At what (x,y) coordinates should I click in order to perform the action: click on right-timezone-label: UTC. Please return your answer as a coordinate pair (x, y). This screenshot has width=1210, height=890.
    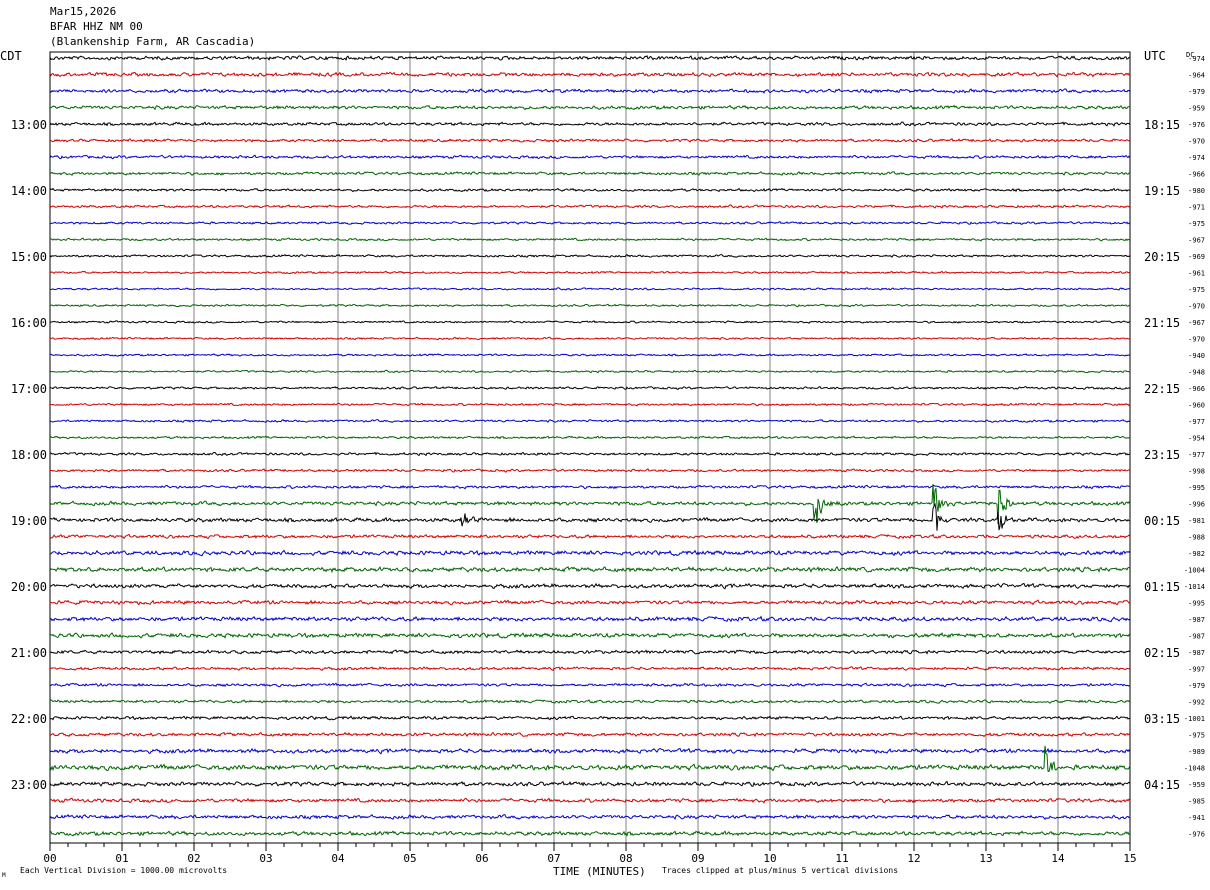
    Looking at the image, I should click on (1155, 56).